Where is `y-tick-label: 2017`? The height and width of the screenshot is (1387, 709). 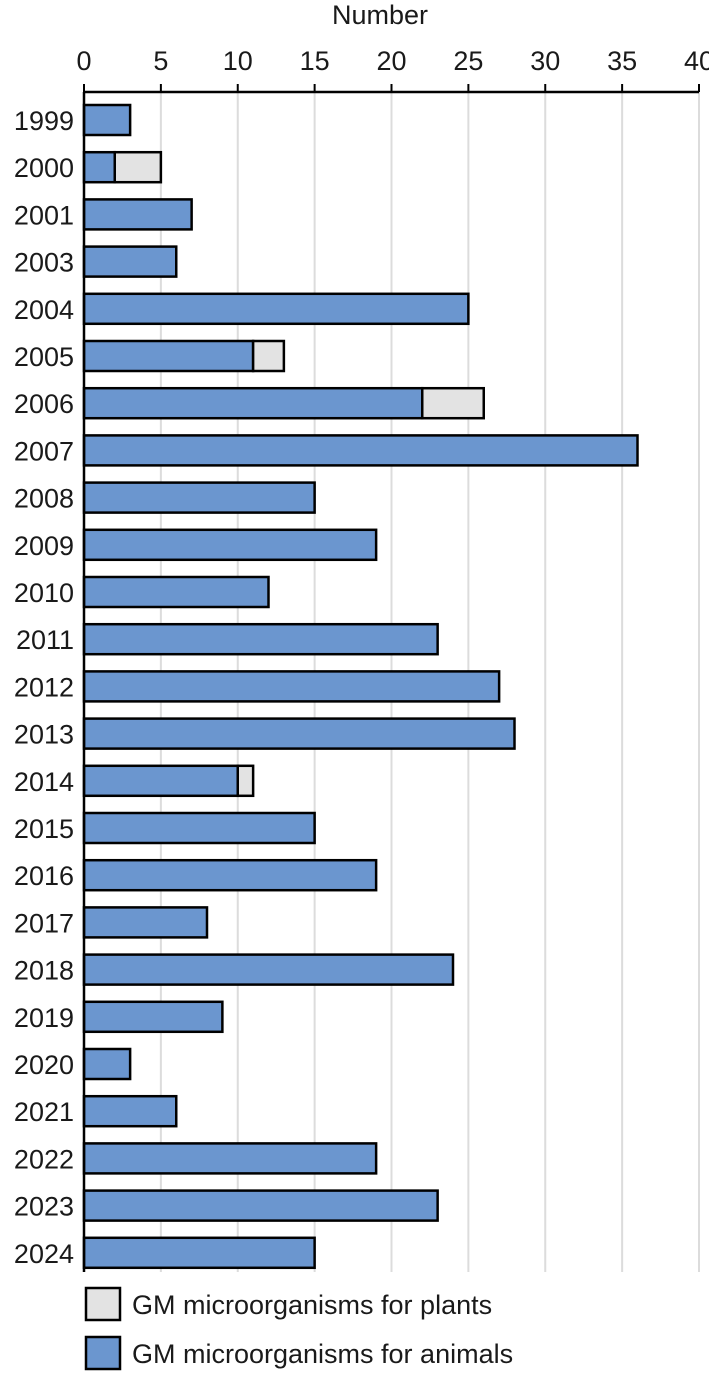 y-tick-label: 2017 is located at coordinates (44, 923).